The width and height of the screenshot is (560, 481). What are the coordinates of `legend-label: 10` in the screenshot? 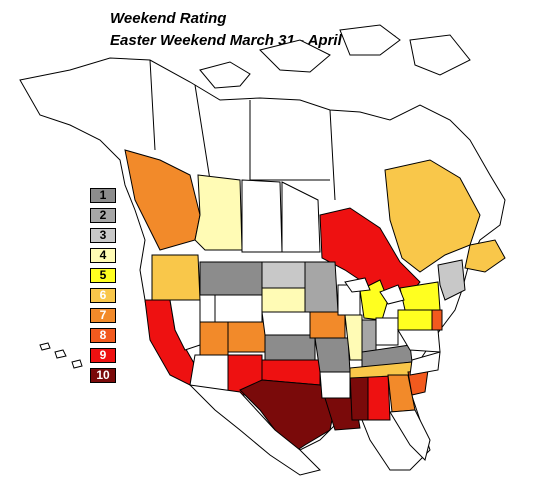 It's located at (103, 375).